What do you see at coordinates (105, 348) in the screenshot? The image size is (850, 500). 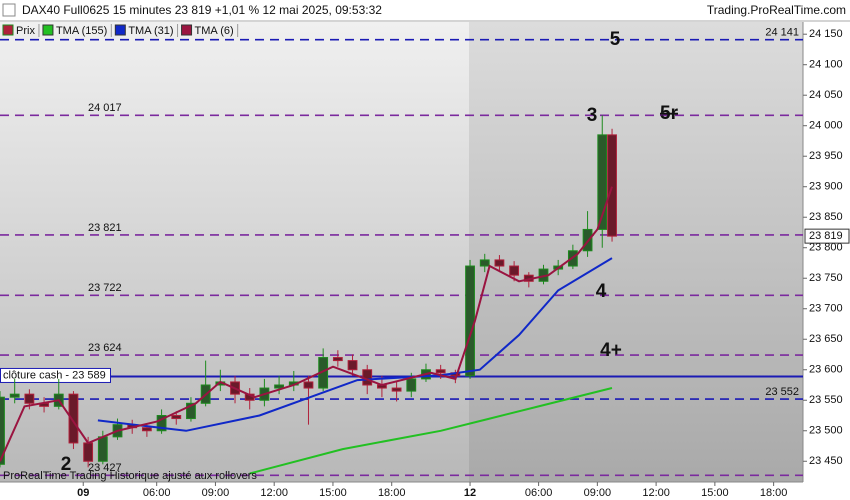 I see `level-label: 23 624` at bounding box center [105, 348].